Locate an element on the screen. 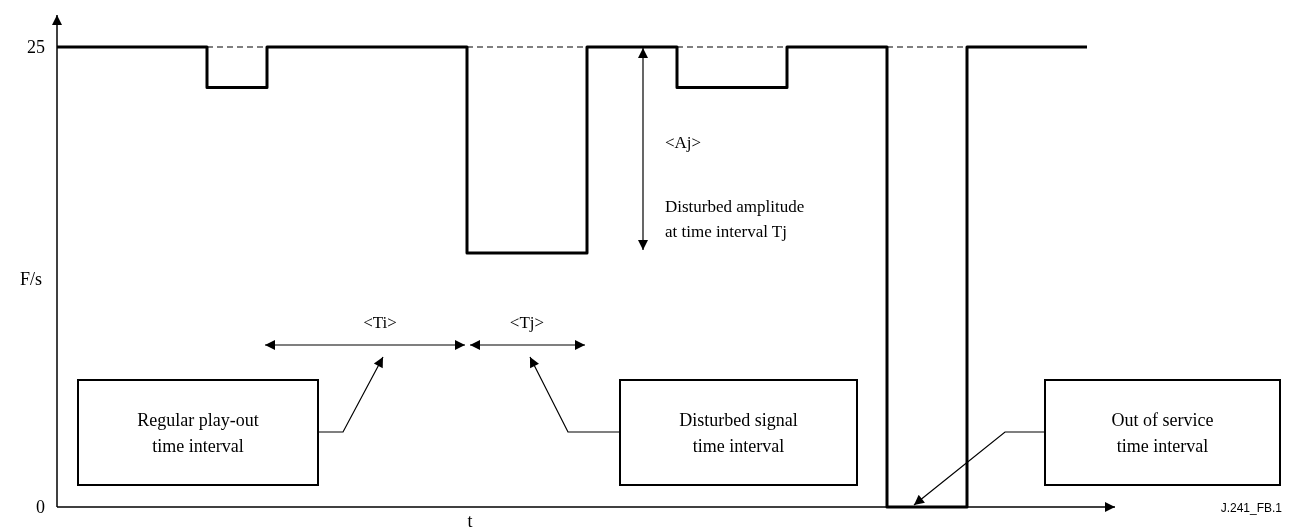 Image resolution: width=1292 pixels, height=532 pixels. annotation: <Tj> is located at coordinates (527, 322).